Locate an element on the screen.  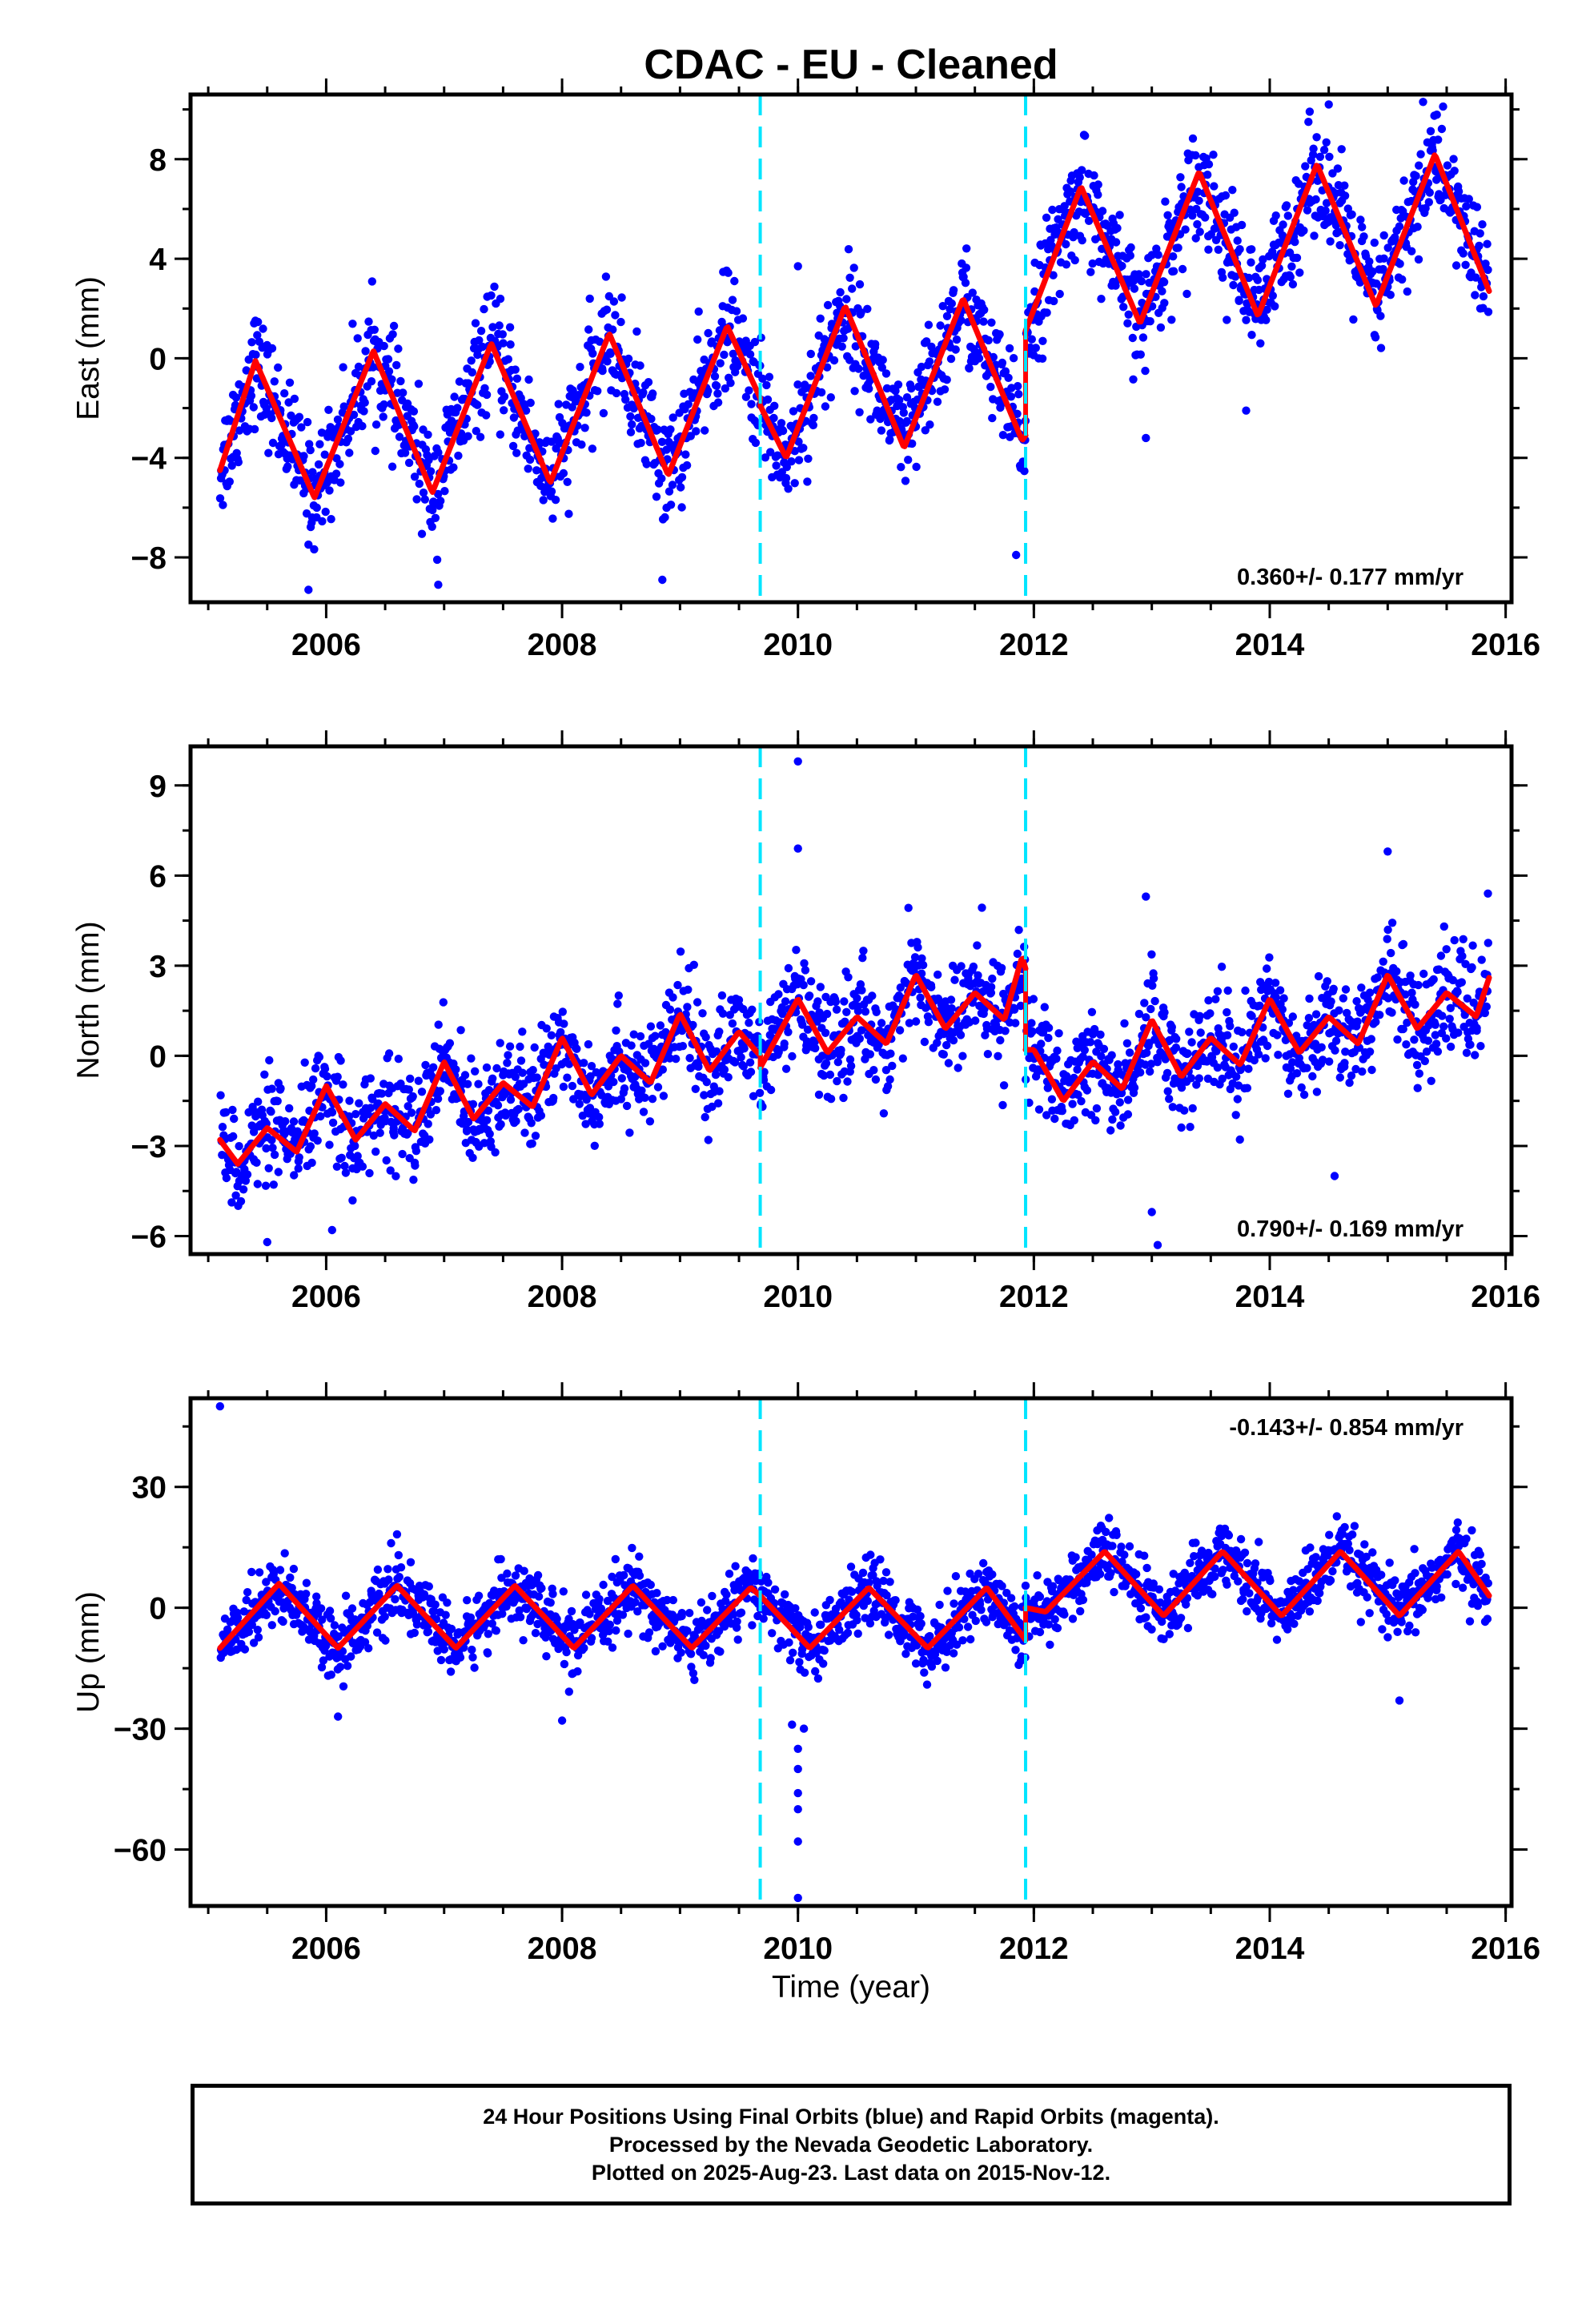
x-tick-label: 2012 is located at coordinates (1034, 1297).